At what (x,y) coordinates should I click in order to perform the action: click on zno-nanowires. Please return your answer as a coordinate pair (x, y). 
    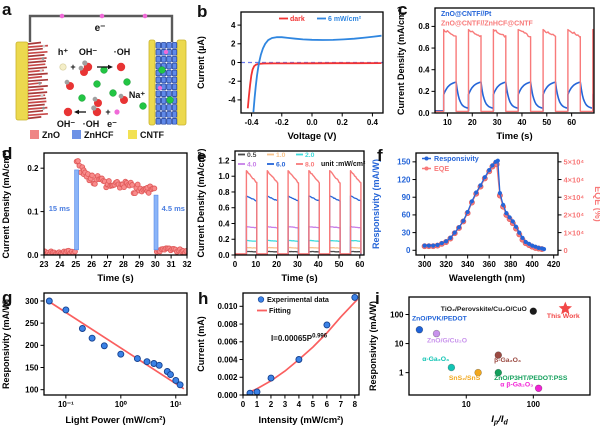
    Looking at the image, I should click on (38, 80).